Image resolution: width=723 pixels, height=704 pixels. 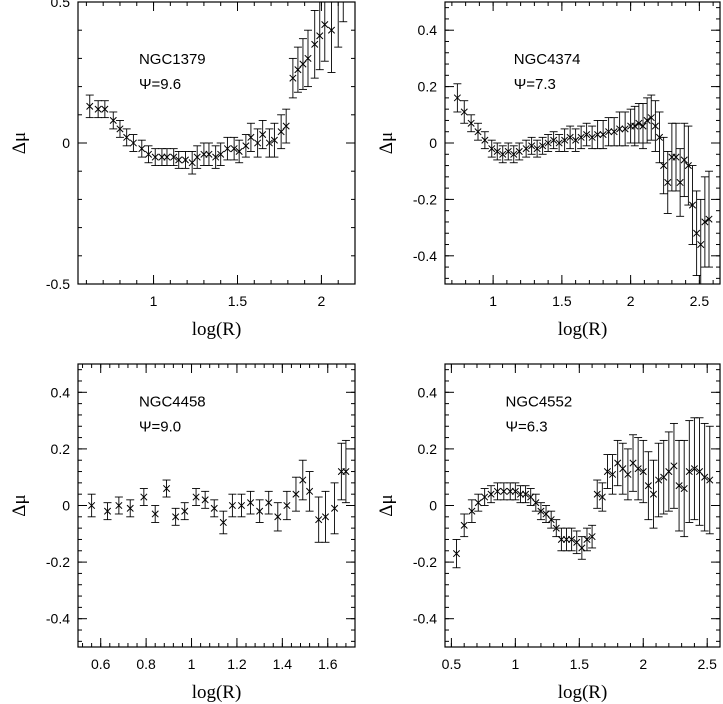 What do you see at coordinates (425, 256) in the screenshot?
I see `y-tick-label: -0.4` at bounding box center [425, 256].